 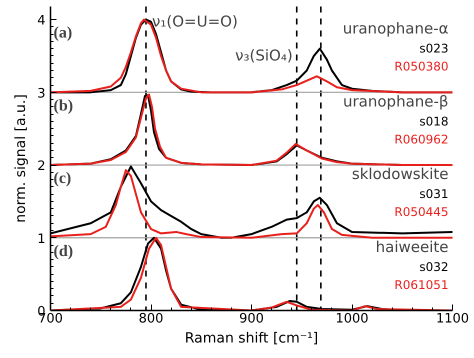 What do you see at coordinates (41, 21) in the screenshot?
I see `y-tick-label: 4` at bounding box center [41, 21].